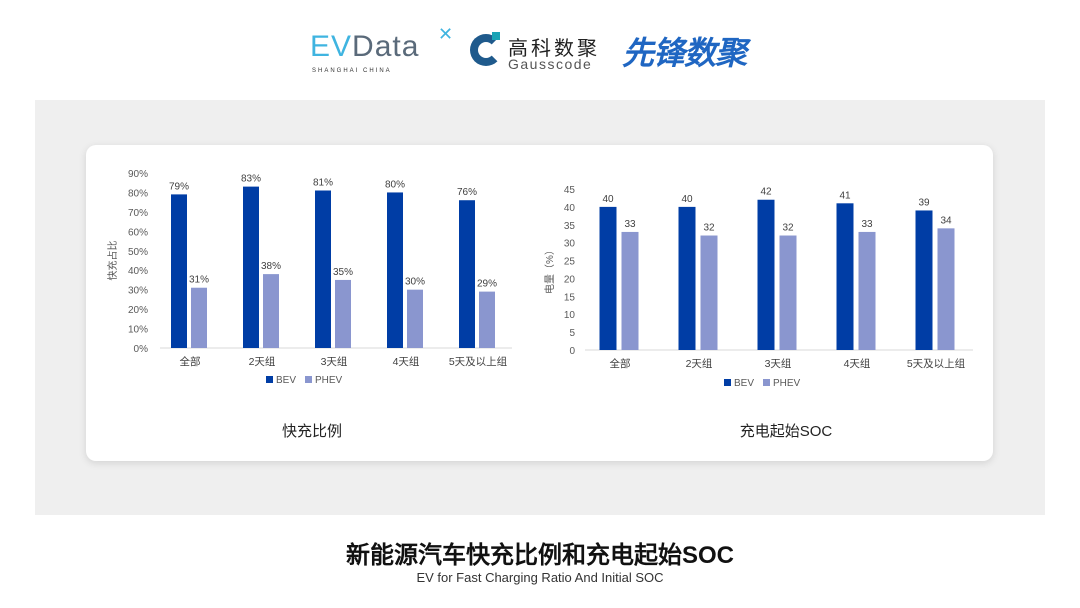  Describe the element at coordinates (352, 71) in the screenshot. I see `evdata-logo-sub: SHANGHAI CHINA` at that location.